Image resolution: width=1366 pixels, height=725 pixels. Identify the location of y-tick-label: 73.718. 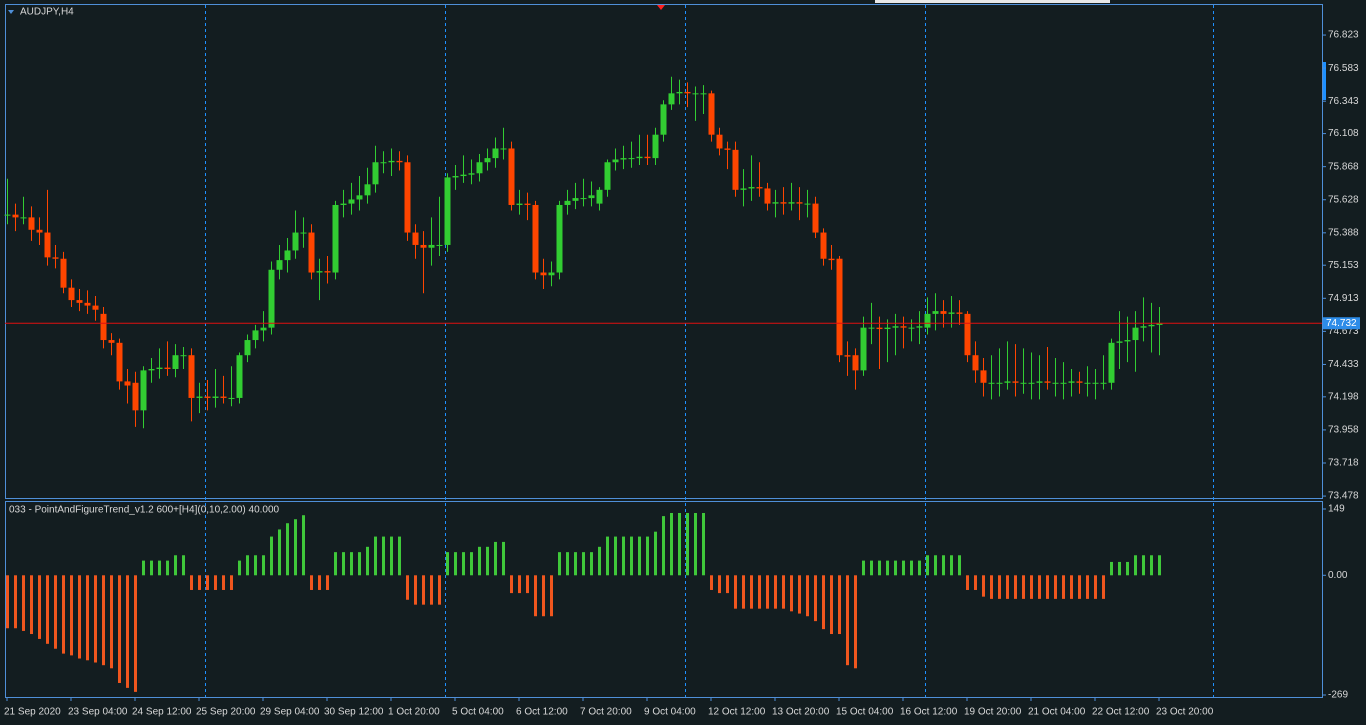
(1343, 463).